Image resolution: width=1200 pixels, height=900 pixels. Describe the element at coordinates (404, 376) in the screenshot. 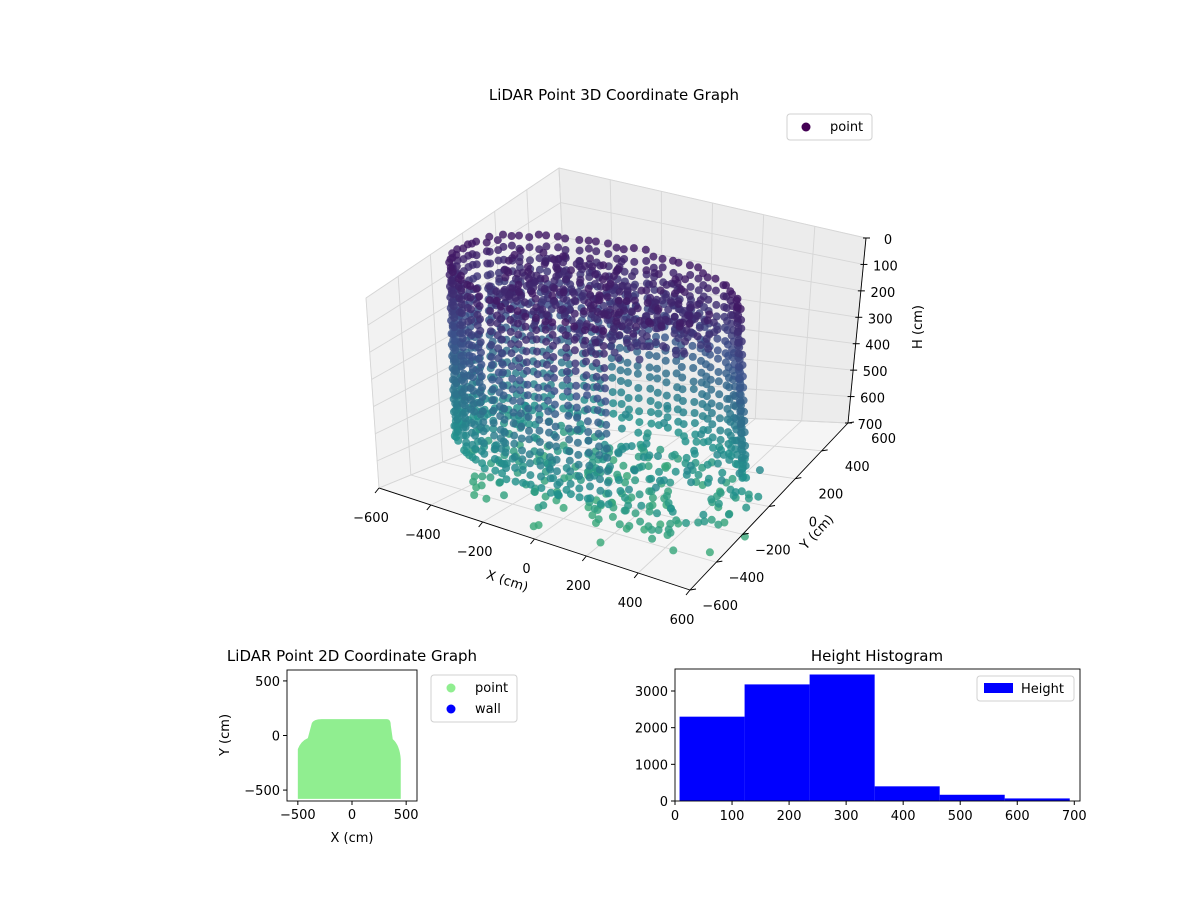

I see `grid-line-wall-left` at that location.